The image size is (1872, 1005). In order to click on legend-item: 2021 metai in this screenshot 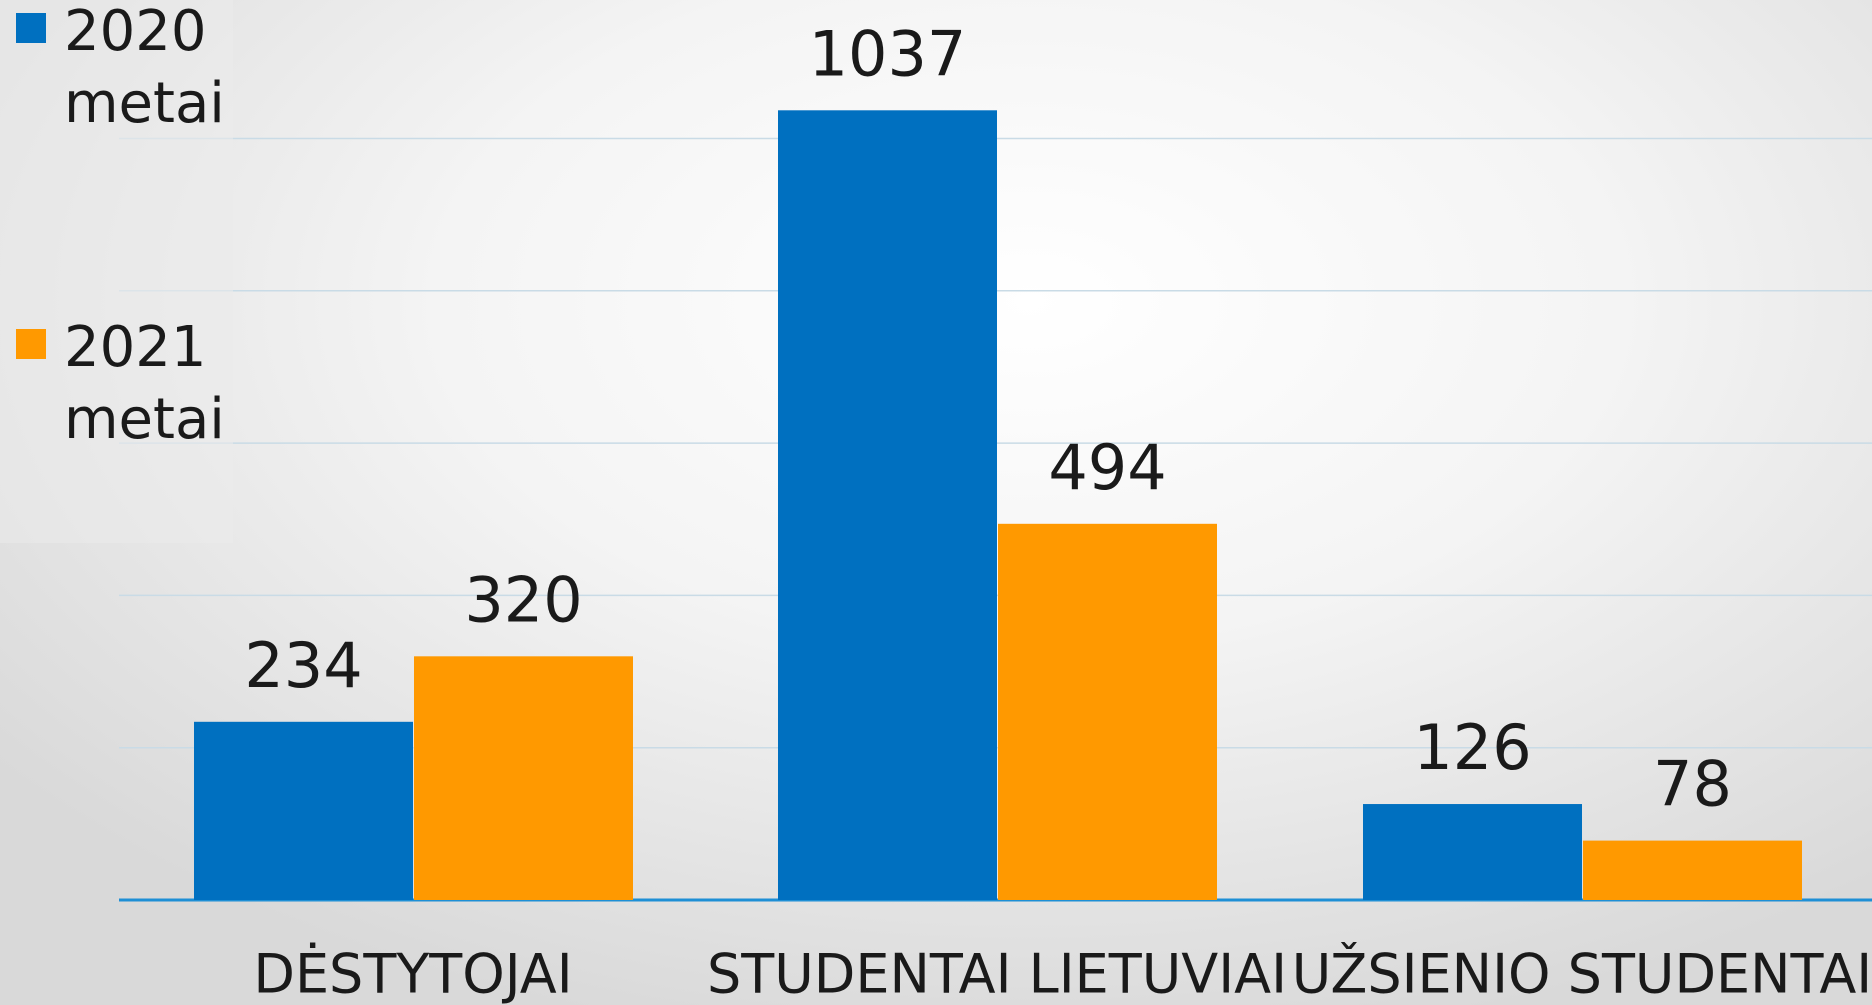, I will do `click(120, 384)`.